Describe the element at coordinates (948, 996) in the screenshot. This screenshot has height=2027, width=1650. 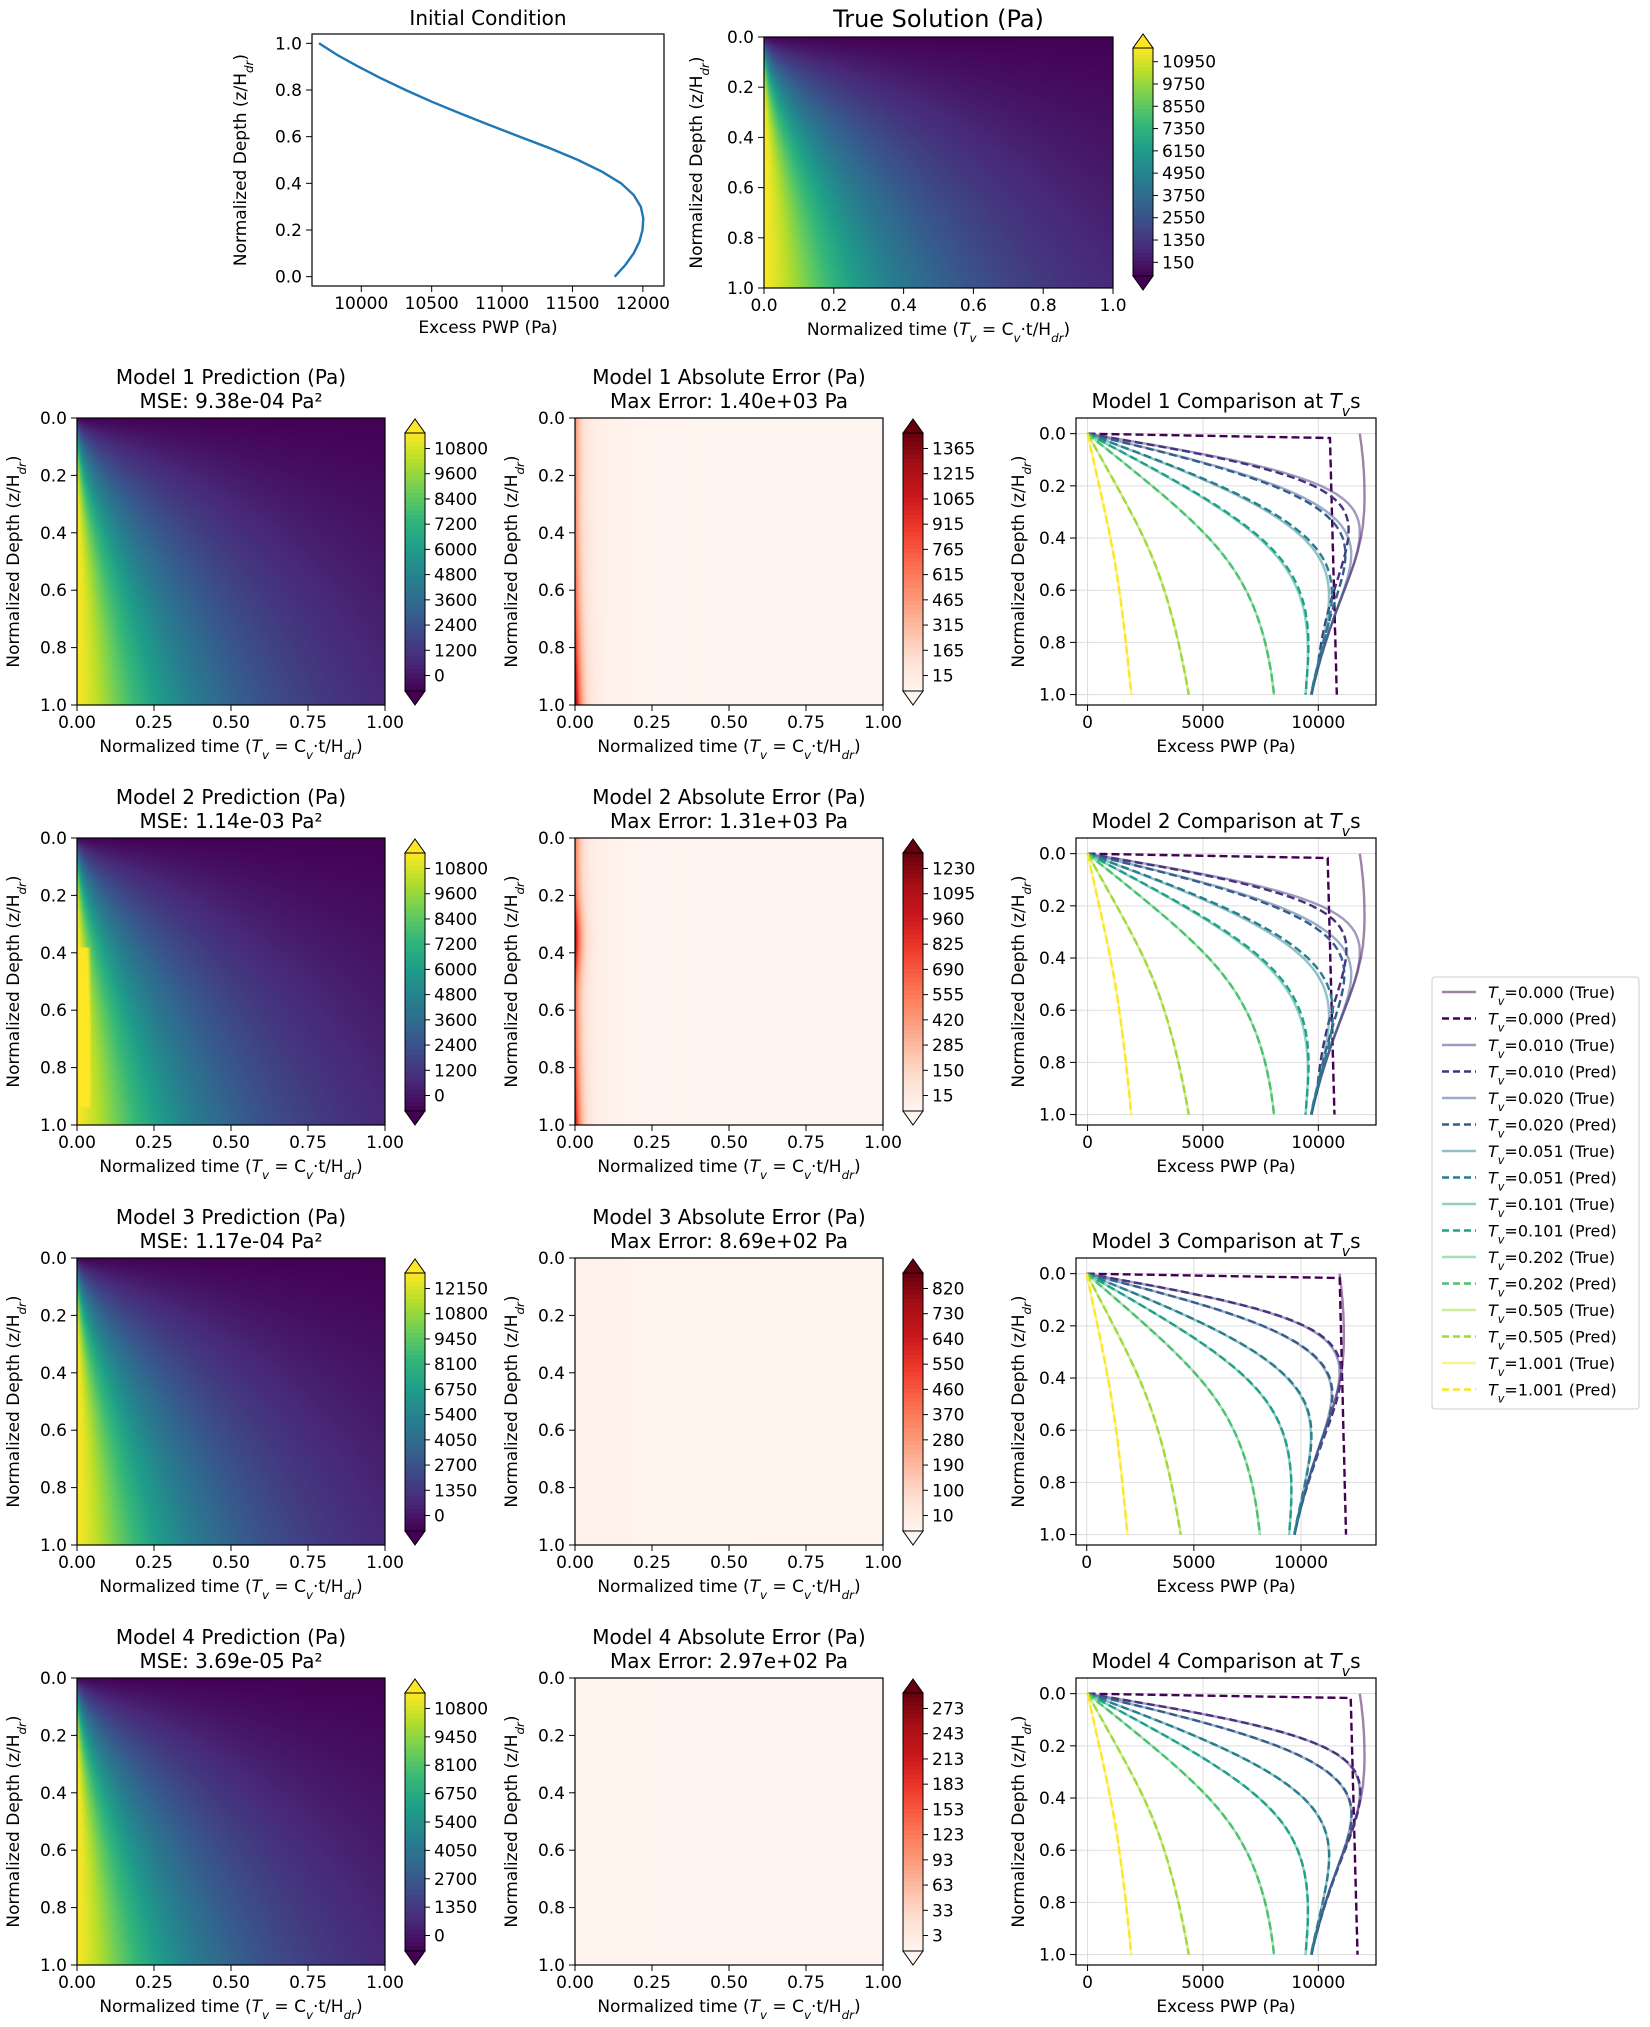
I see `colorbar-label: 555` at that location.